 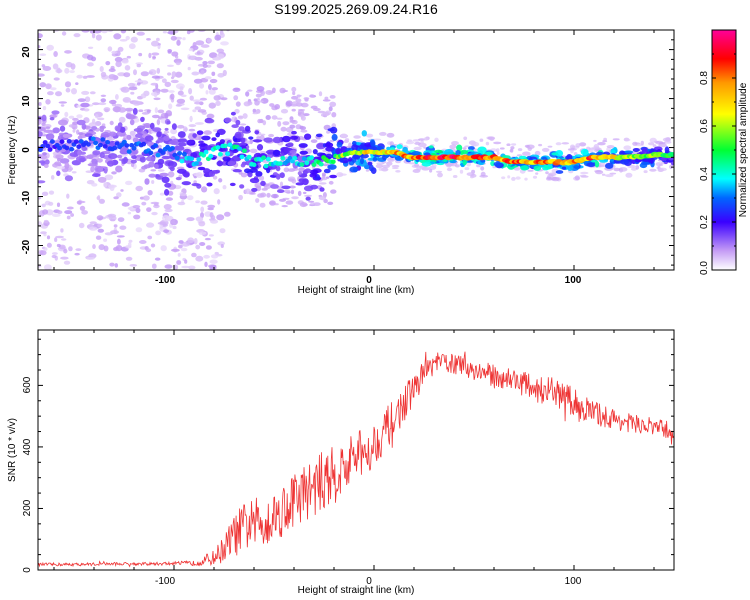 I want to click on x-tick-label: -100, so click(x=165, y=280).